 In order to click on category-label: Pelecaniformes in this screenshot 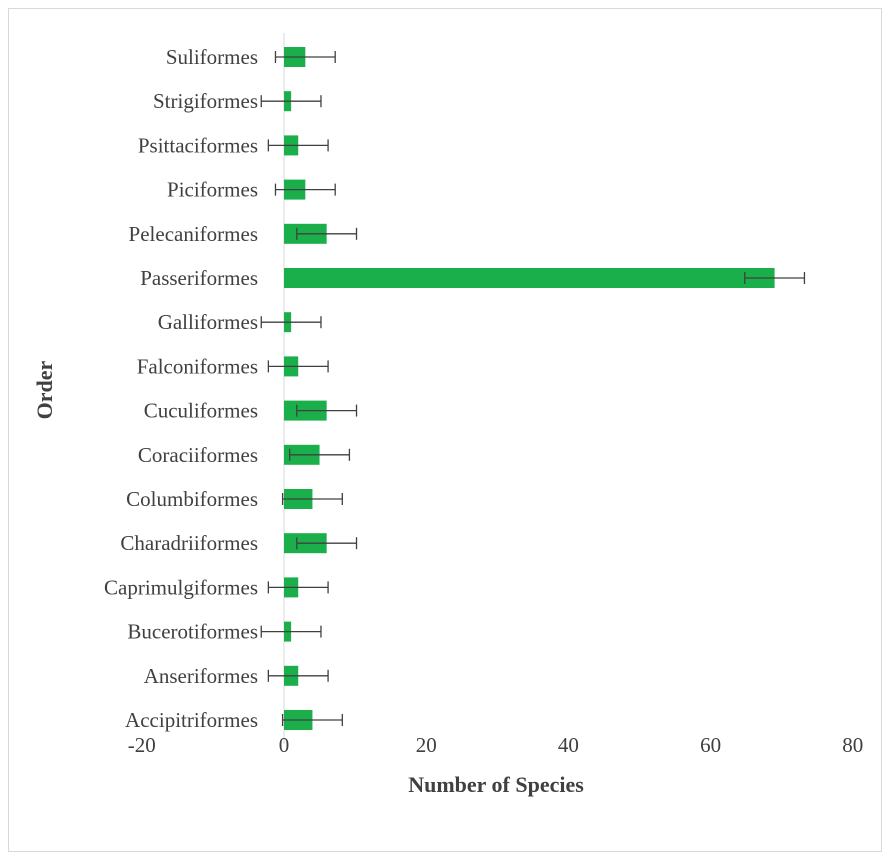, I will do `click(193, 234)`.